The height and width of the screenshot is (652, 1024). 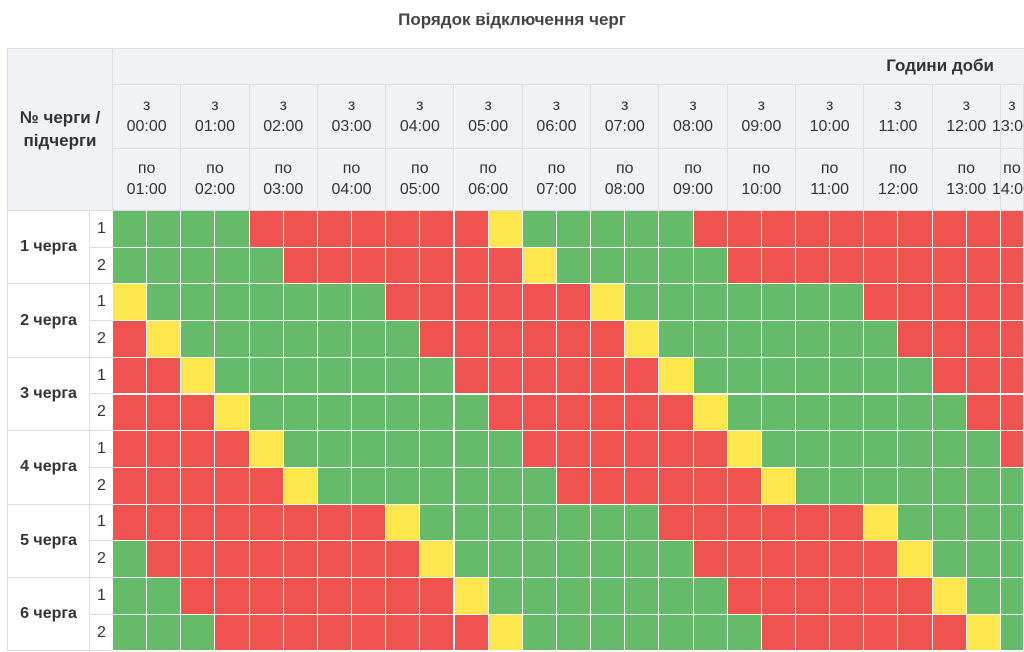 I want to click on hour-from-0: з 00:00, so click(x=147, y=117).